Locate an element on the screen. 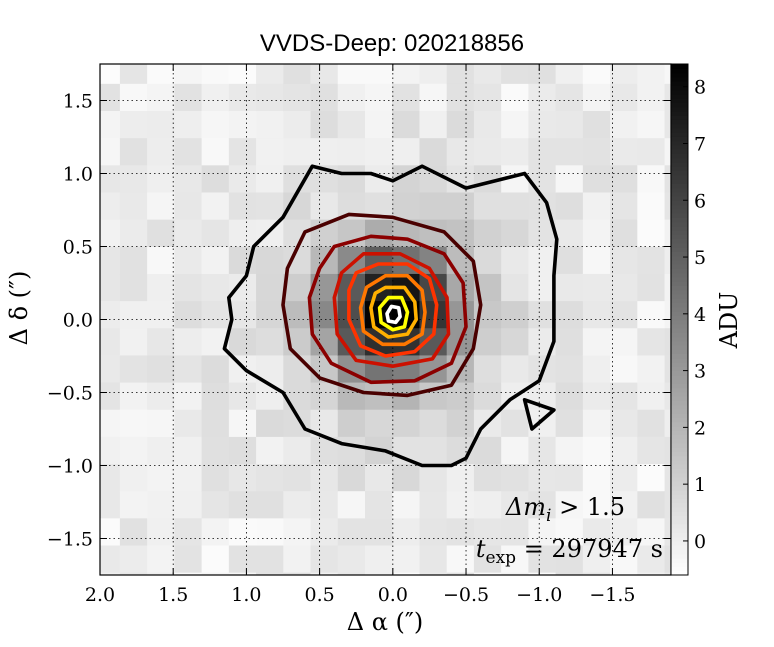 This screenshot has width=774, height=647. delta-m-value: > 1.5 is located at coordinates (588, 507).